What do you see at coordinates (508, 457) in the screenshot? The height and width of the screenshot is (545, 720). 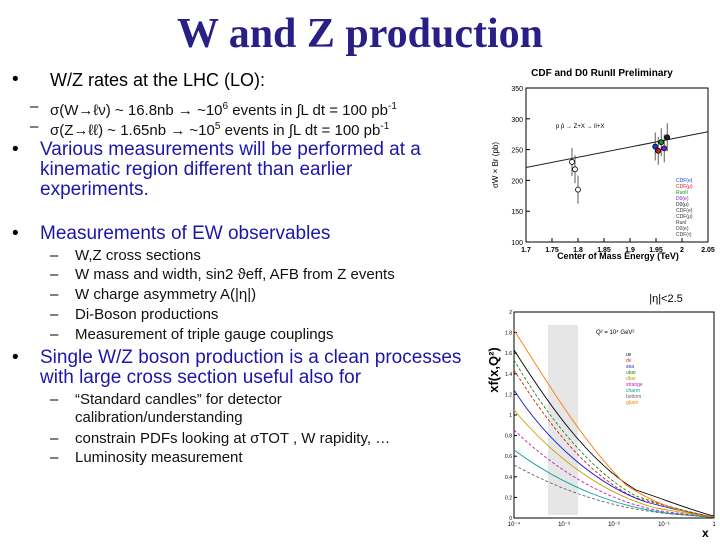 I see `y-tick-label: 0.6` at bounding box center [508, 457].